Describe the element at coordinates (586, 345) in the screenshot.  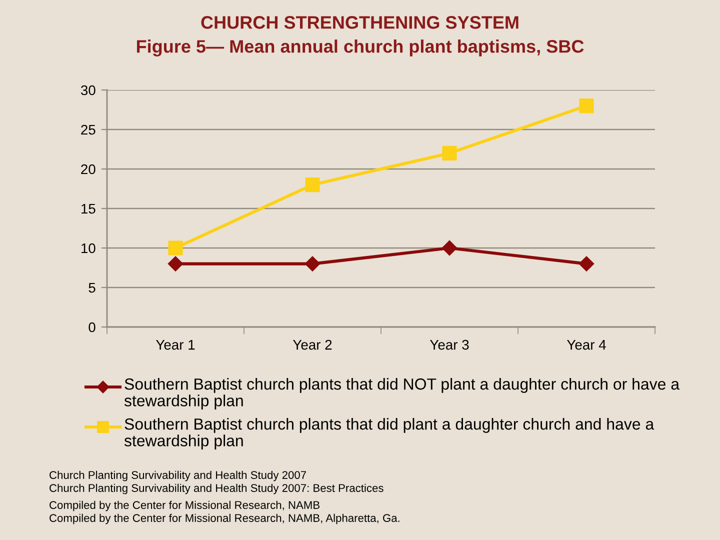
I see `x-tick-label: Year 4` at that location.